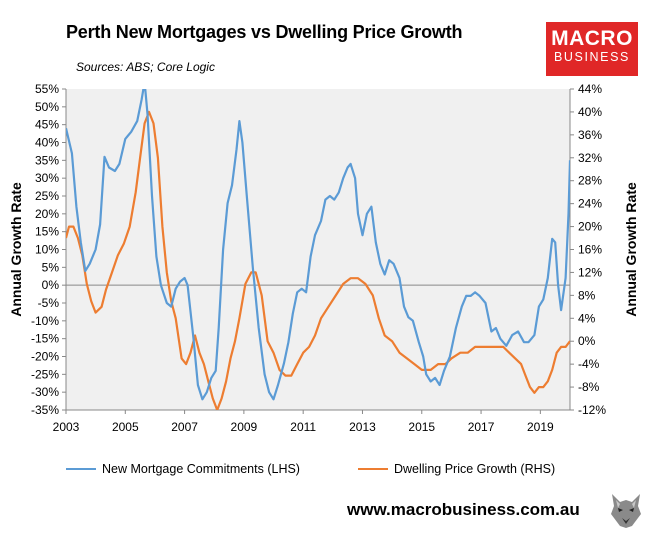  What do you see at coordinates (590, 204) in the screenshot?
I see `y-right-tick-label: 24%` at bounding box center [590, 204].